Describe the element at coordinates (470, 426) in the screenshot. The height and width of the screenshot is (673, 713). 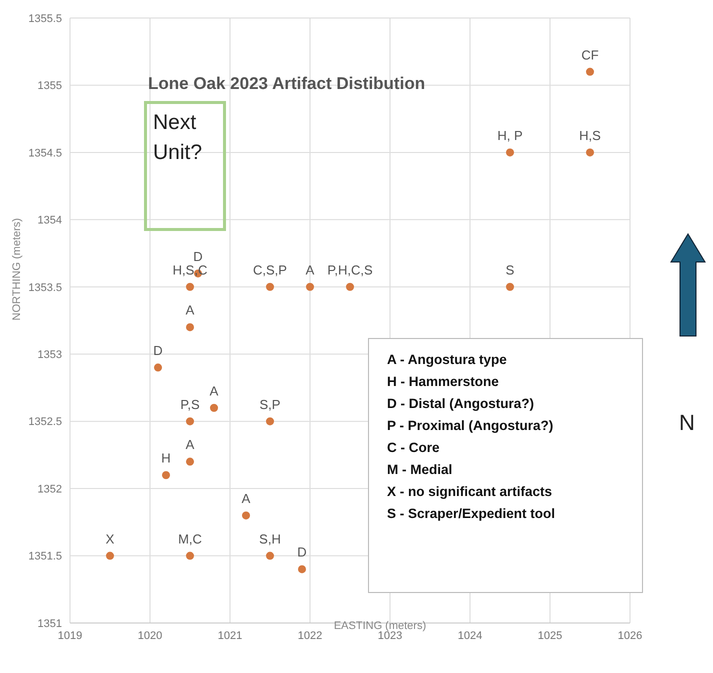
I see `annotation: P - Proximal (Angostura?)` at that location.